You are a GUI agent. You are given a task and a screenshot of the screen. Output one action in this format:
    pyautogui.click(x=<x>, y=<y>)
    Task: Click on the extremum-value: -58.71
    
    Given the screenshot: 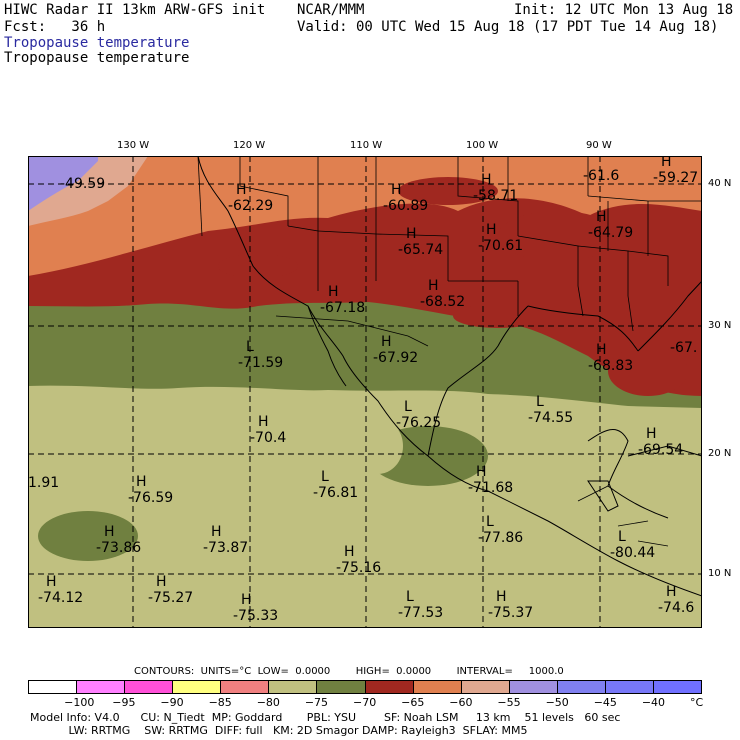 What is the action you would take?
    pyautogui.click(x=495, y=196)
    